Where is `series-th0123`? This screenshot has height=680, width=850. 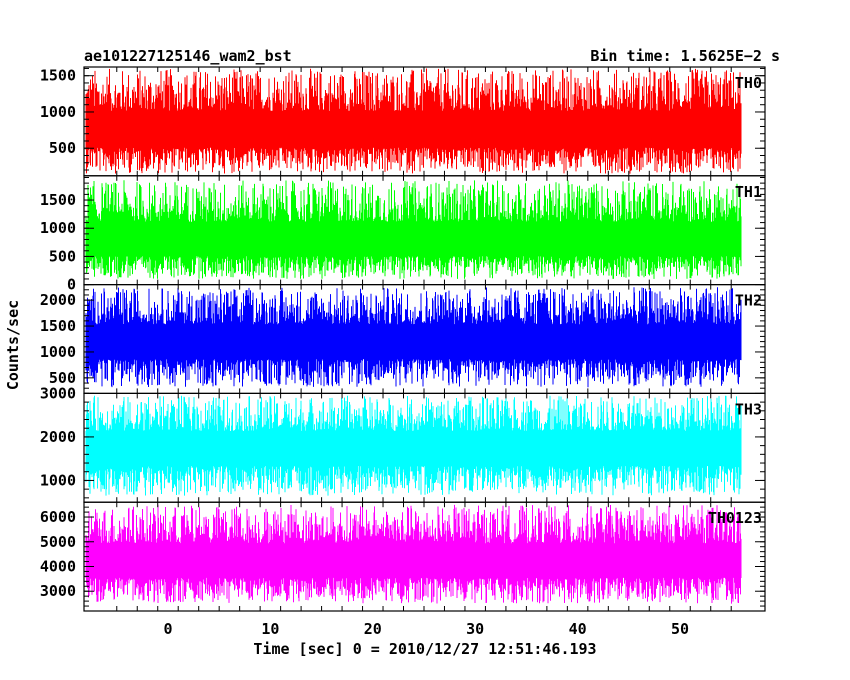 series-th0123 is located at coordinates (413, 554).